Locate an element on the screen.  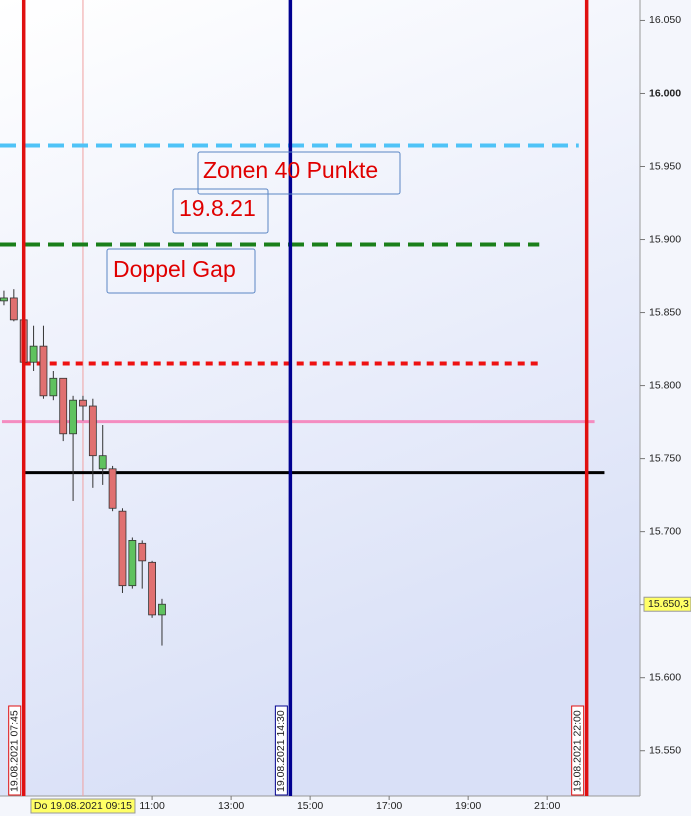
annotation: Zonen 40 Punkte is located at coordinates (299, 173).